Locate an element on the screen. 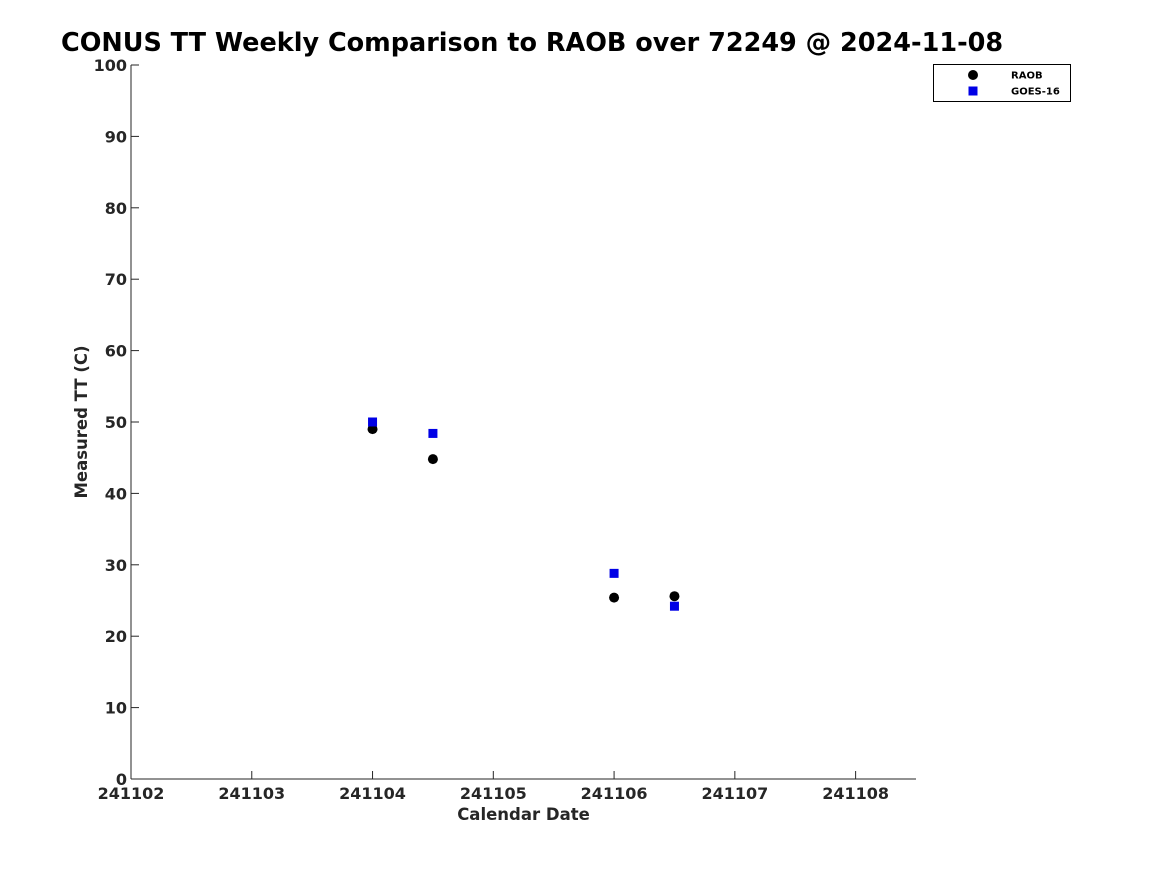  legend: RAOB GOES-16 is located at coordinates (1002, 83).